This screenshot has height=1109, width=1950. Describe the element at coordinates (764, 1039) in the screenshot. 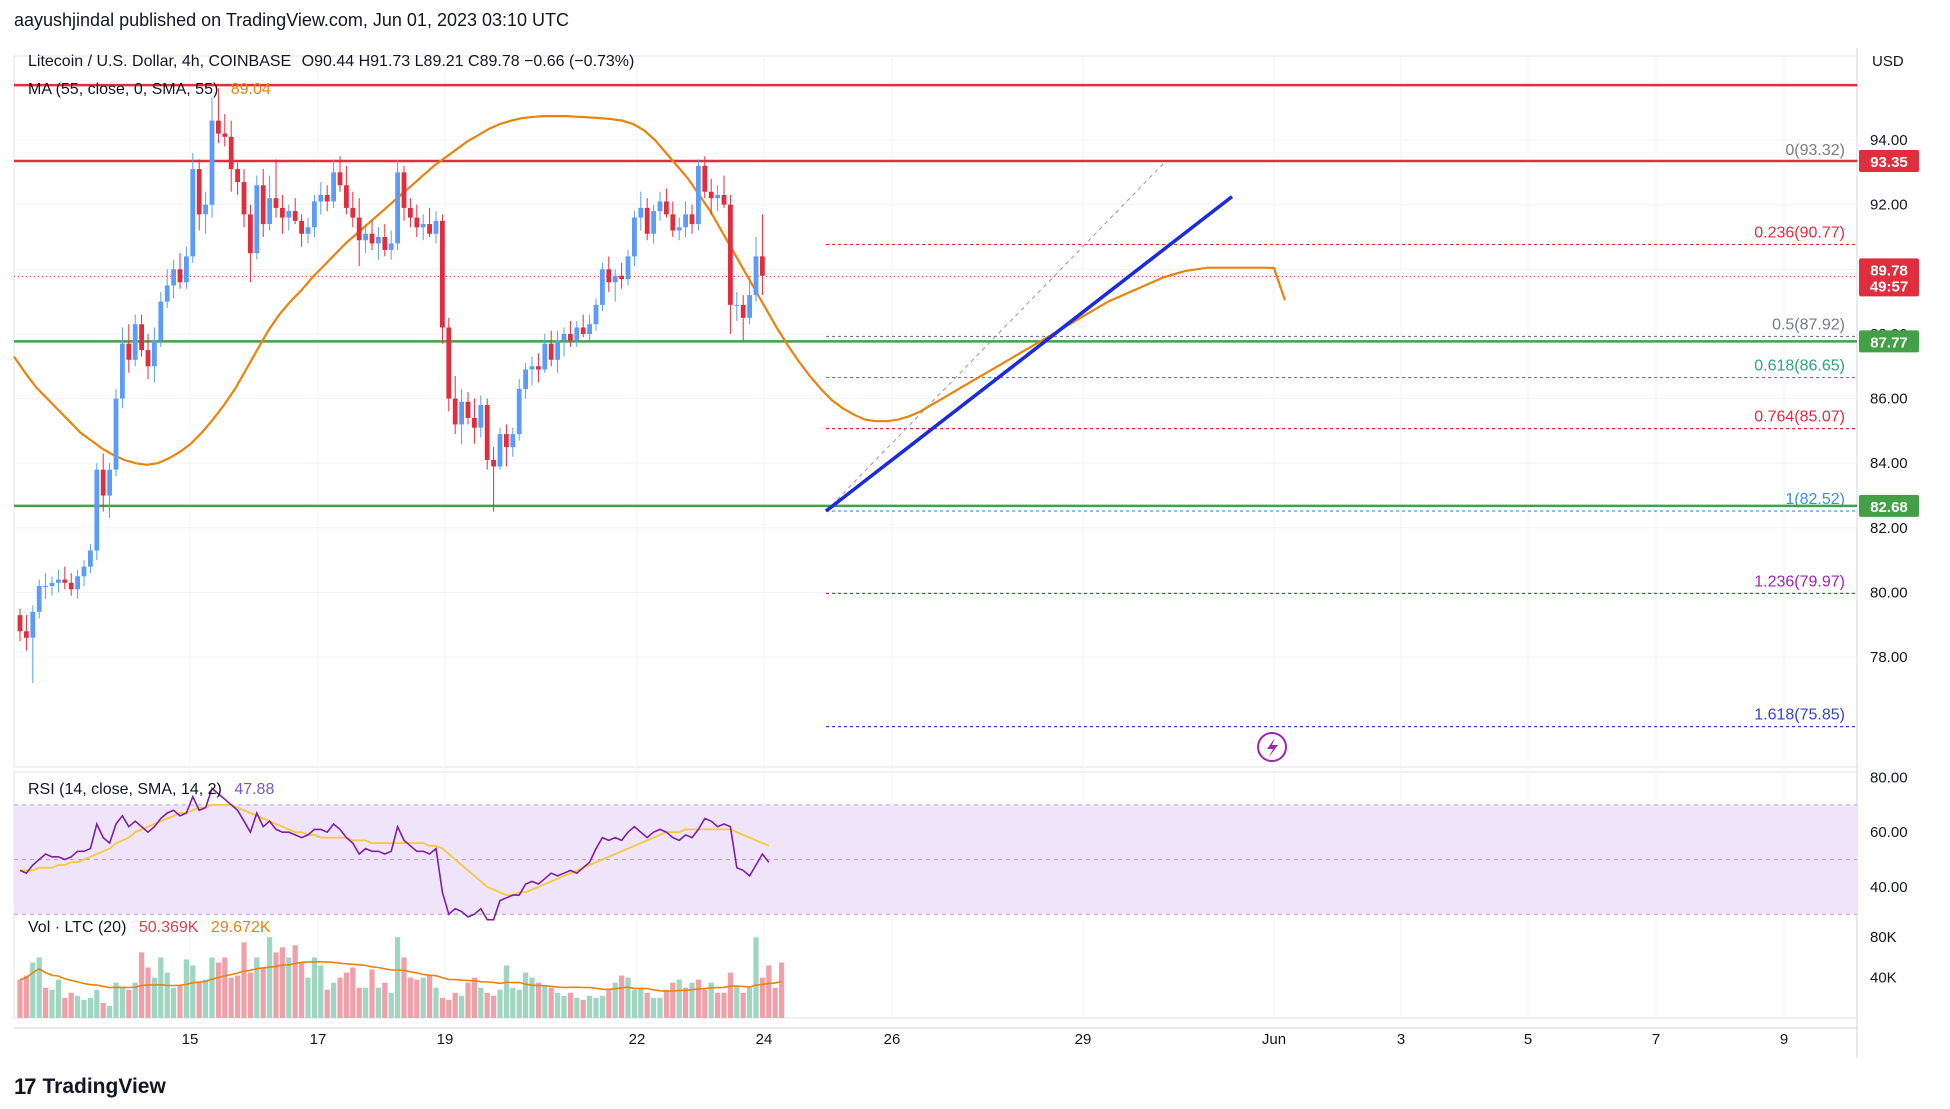

I see `date-tick-label: 24` at that location.